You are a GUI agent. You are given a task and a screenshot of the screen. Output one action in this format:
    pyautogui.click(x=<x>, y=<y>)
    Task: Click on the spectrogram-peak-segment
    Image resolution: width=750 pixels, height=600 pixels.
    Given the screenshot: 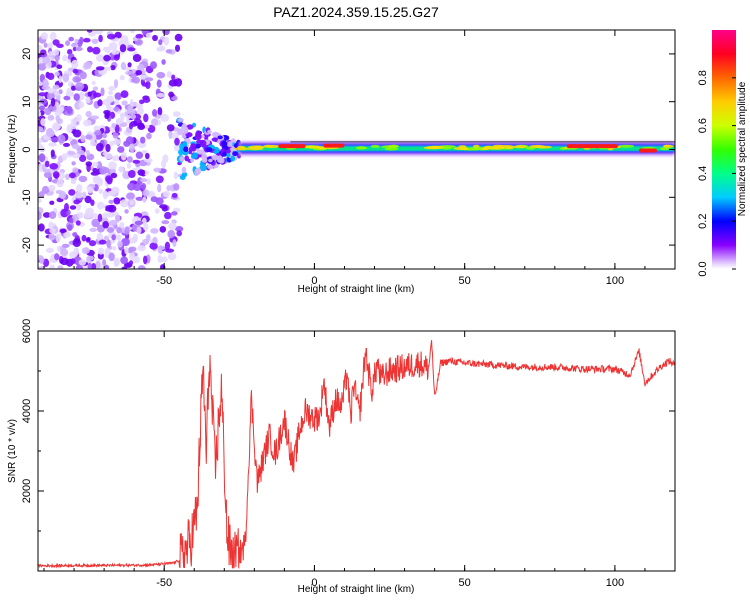 What is the action you would take?
    pyautogui.click(x=334, y=145)
    